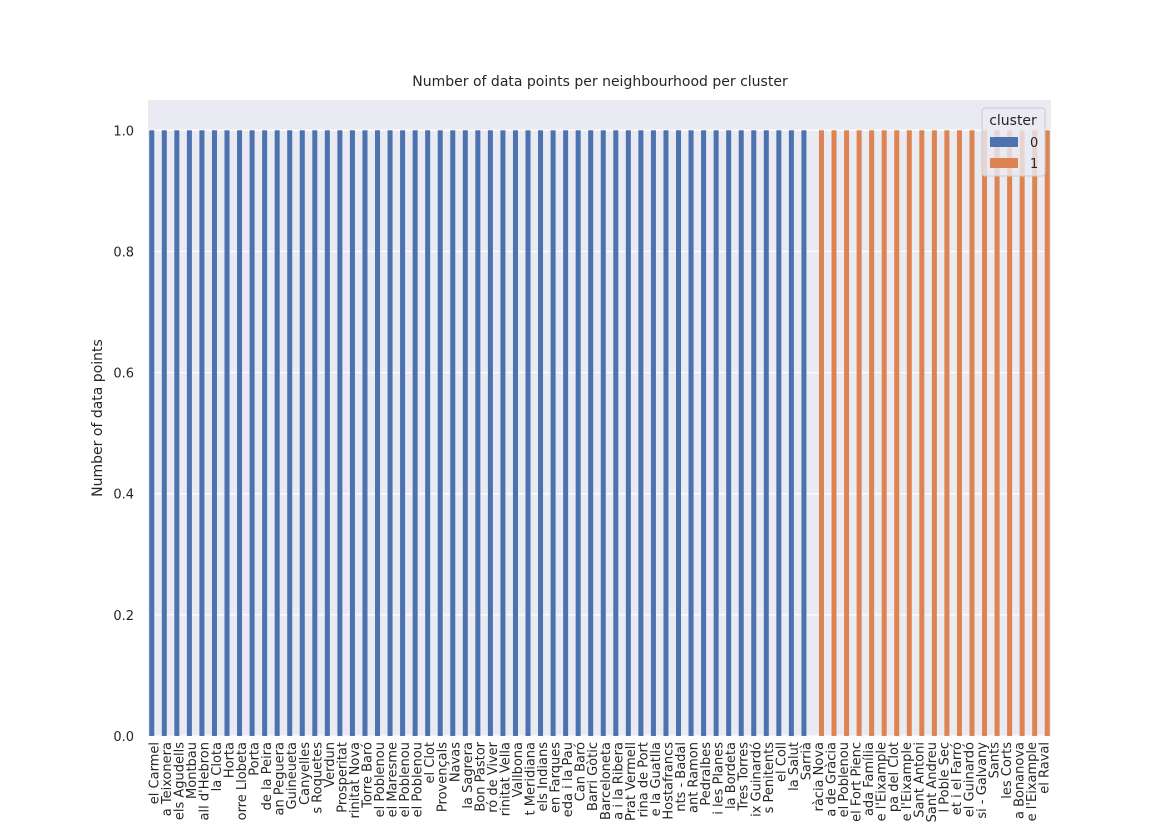 This screenshot has width=1170, height=827. Describe the element at coordinates (98, 418) in the screenshot. I see `y-axis-label: Number of data points` at that location.